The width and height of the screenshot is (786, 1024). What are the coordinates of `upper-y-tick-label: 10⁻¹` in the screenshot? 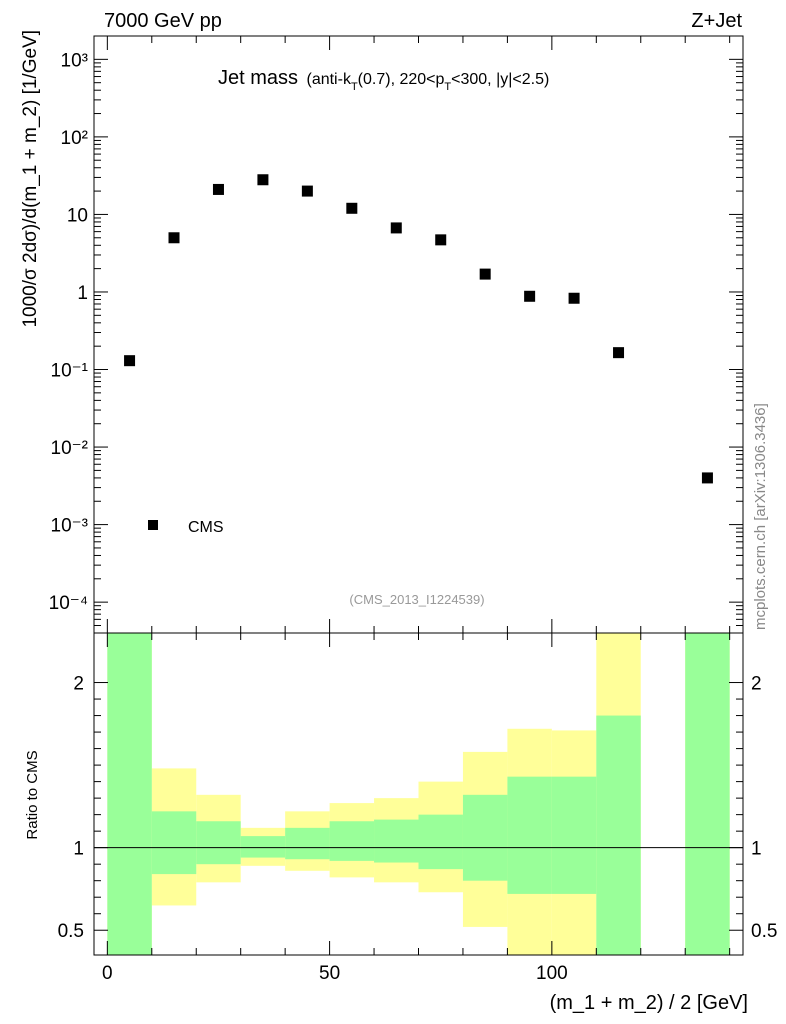 It's located at (70, 371).